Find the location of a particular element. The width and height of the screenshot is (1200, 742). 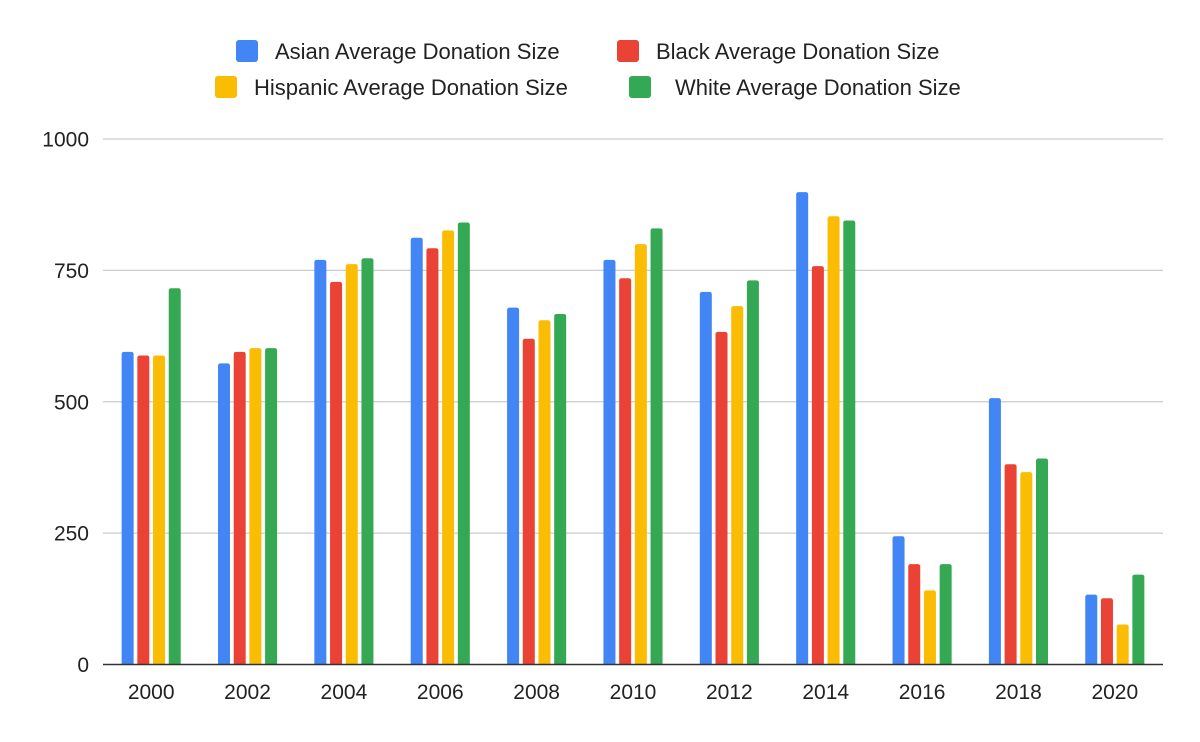

x-tick-label: 2002 is located at coordinates (247, 692).